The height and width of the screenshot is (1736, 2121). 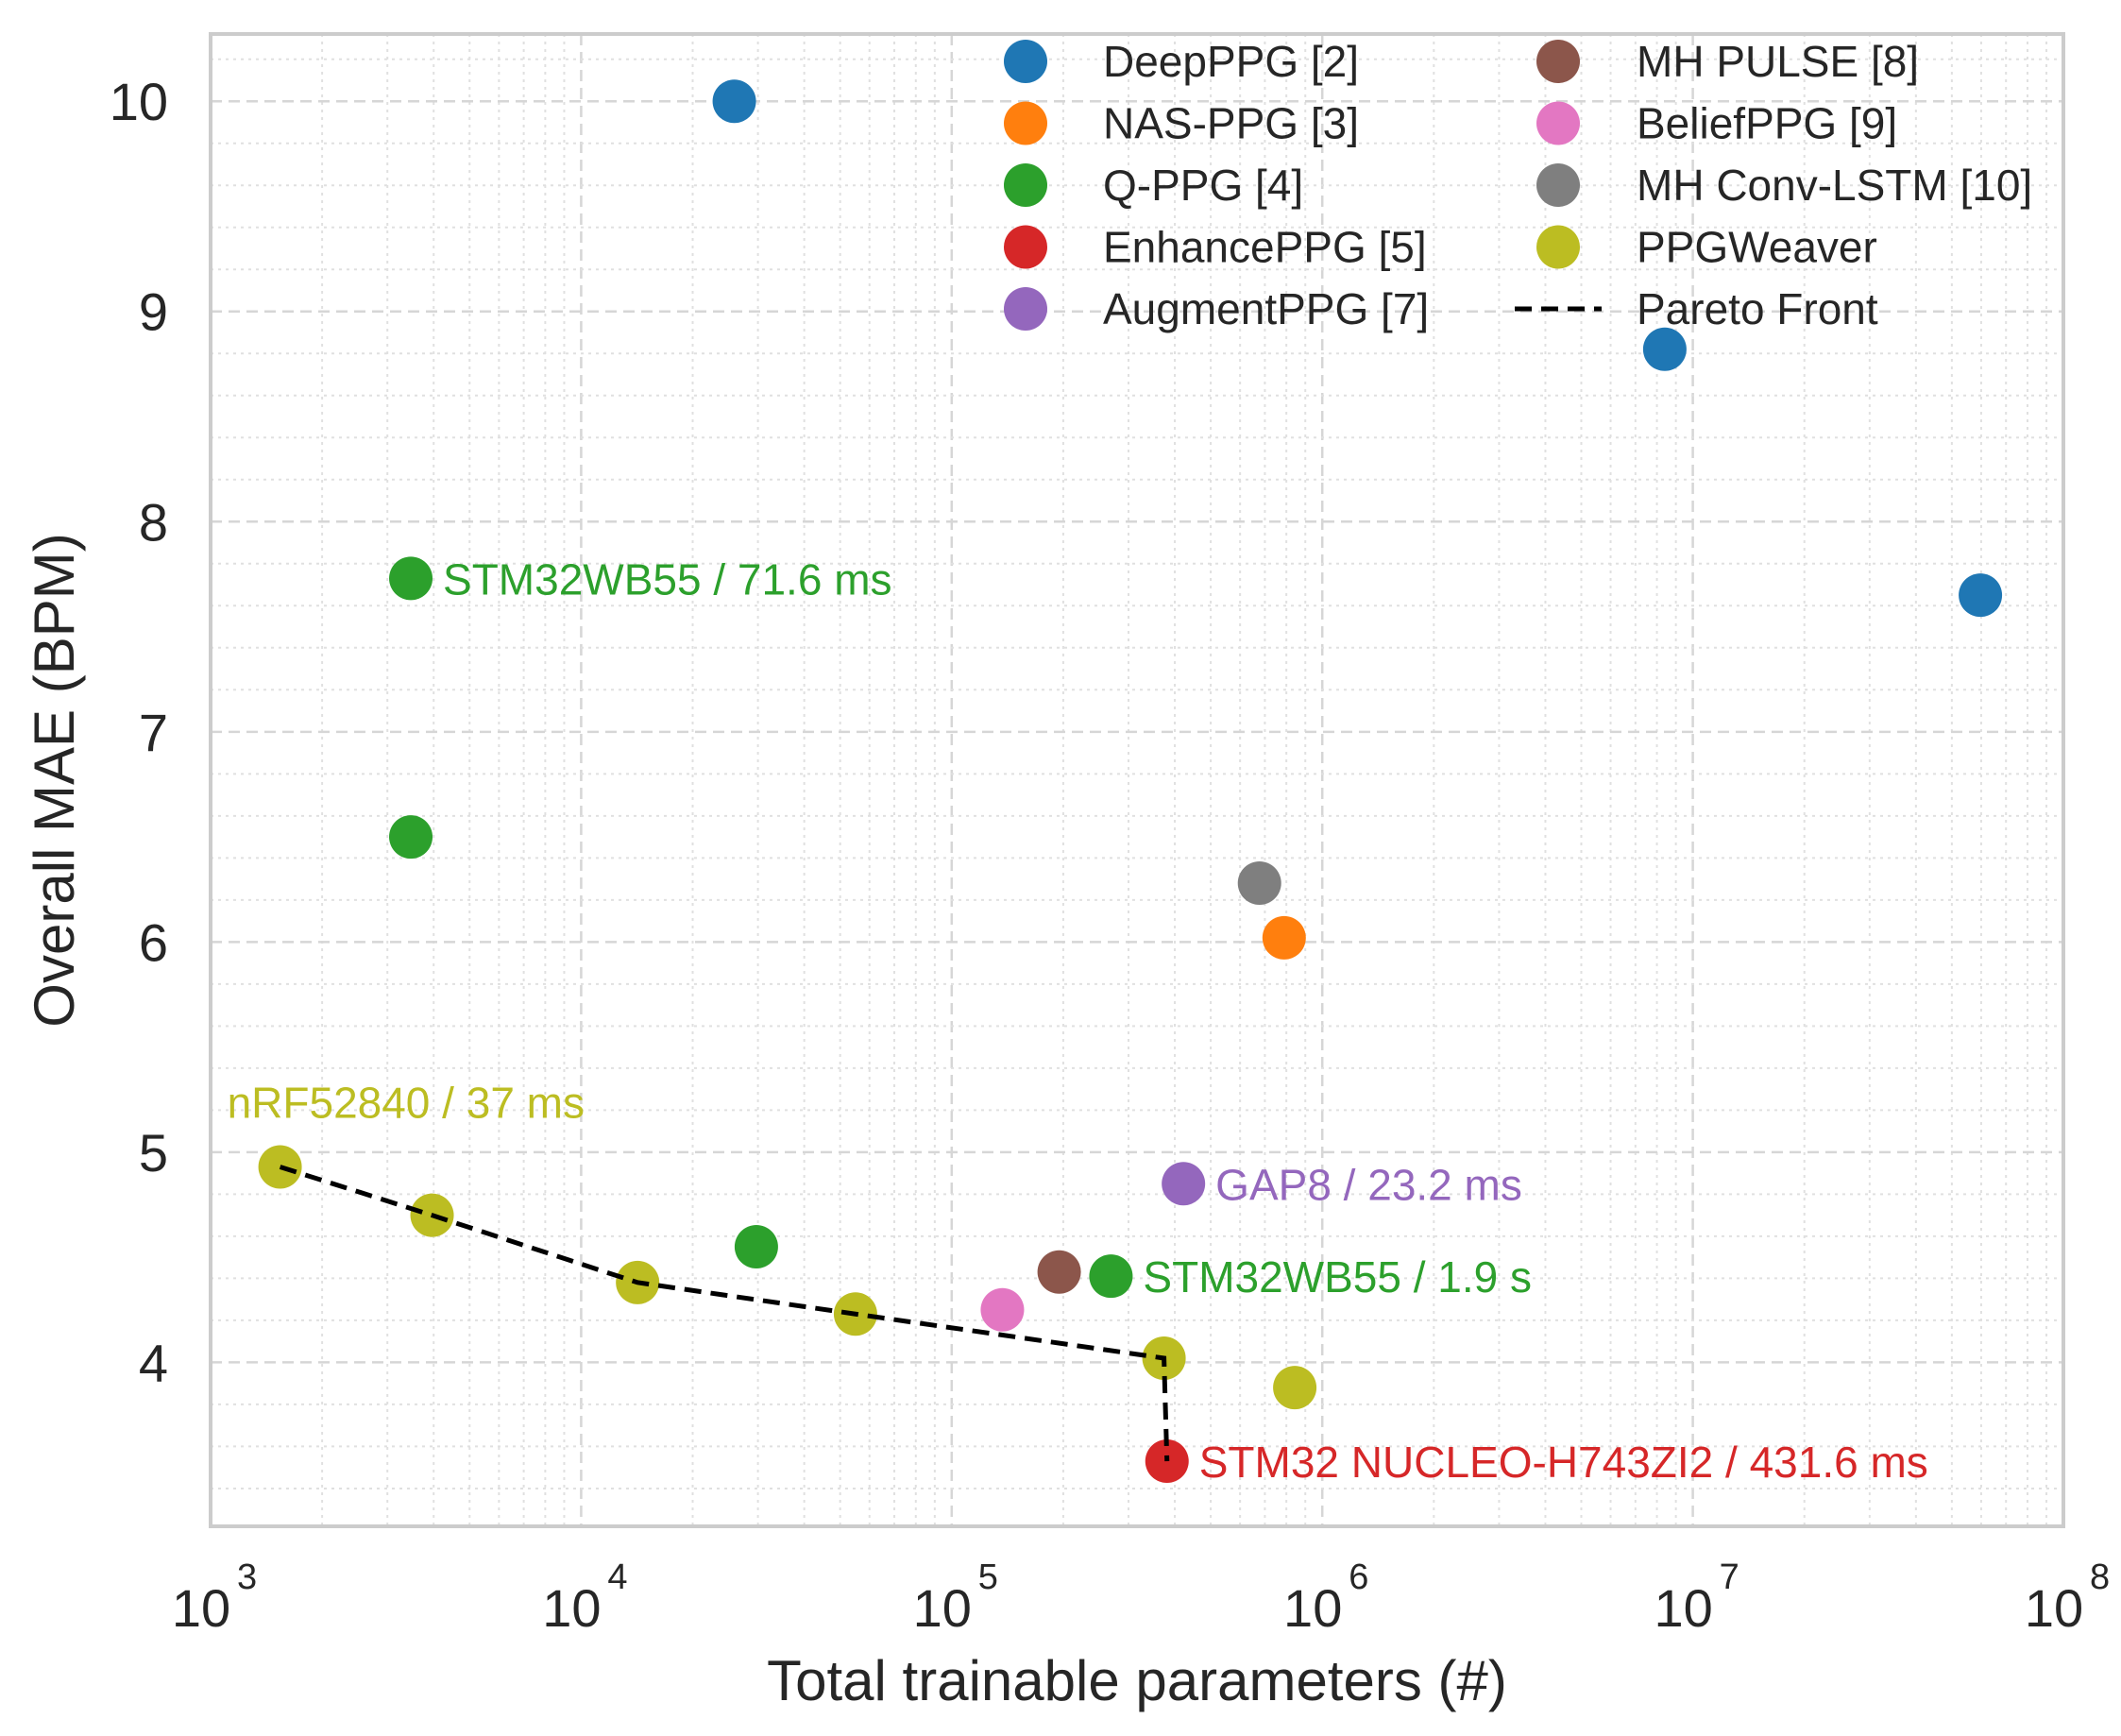 What do you see at coordinates (667, 579) in the screenshot?
I see `annotation-label: STM32WB55 / 71.6 ms` at bounding box center [667, 579].